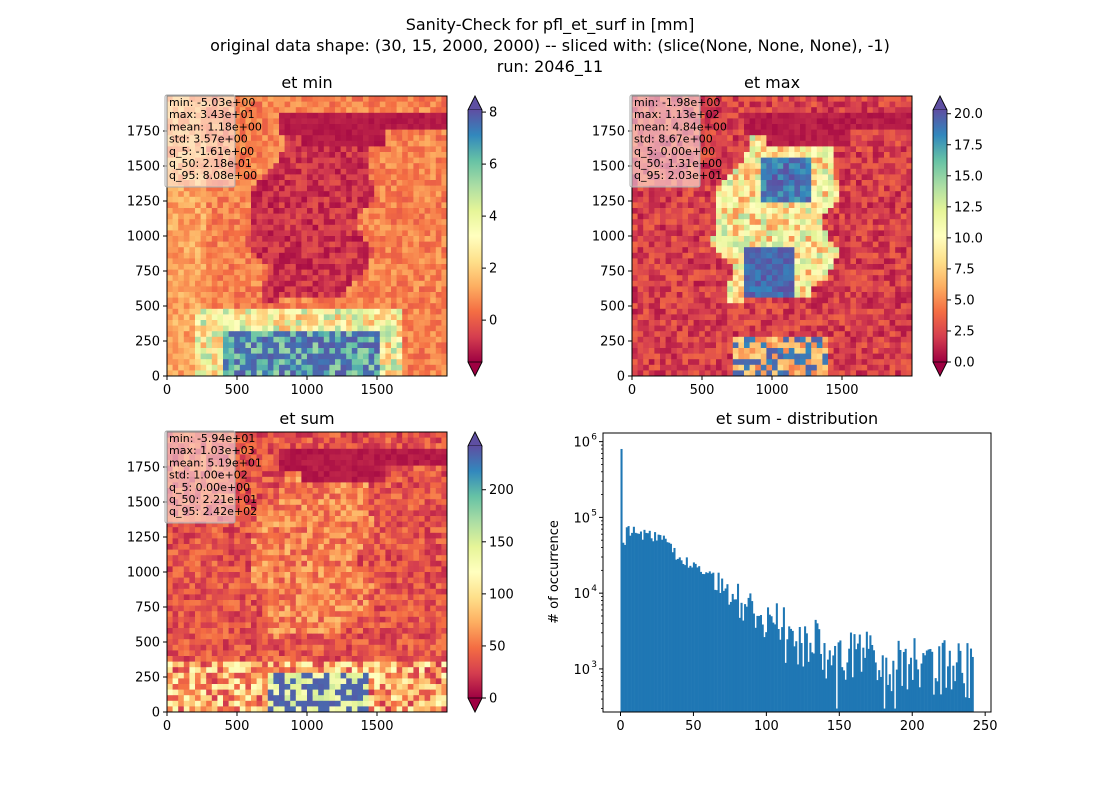  Describe the element at coordinates (213, 175) in the screenshot. I see `stat-line: q_95: 8.08e+00` at that location.